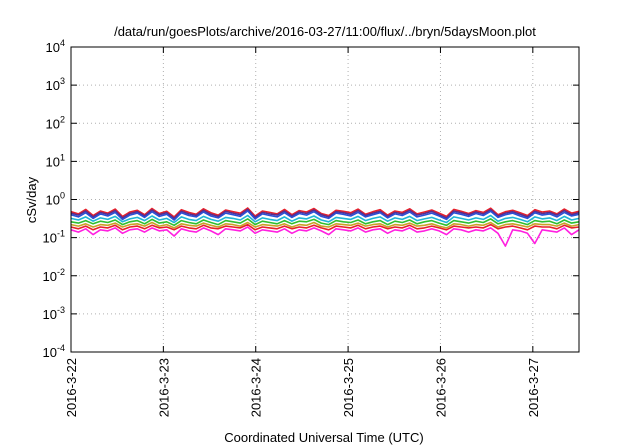 The image size is (640, 448). What do you see at coordinates (440, 387) in the screenshot?
I see `x-tick-label: 2016-3-26` at bounding box center [440, 387].